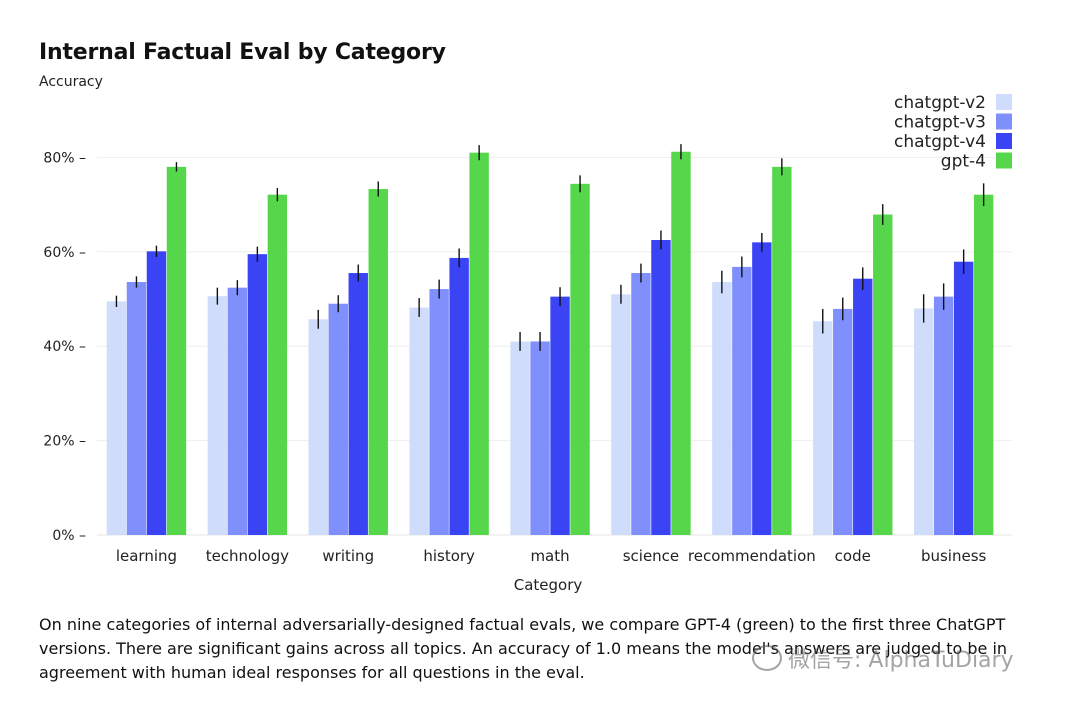 This screenshot has height=707, width=1080. I want to click on y-tick-label: 0% –, so click(69, 536).